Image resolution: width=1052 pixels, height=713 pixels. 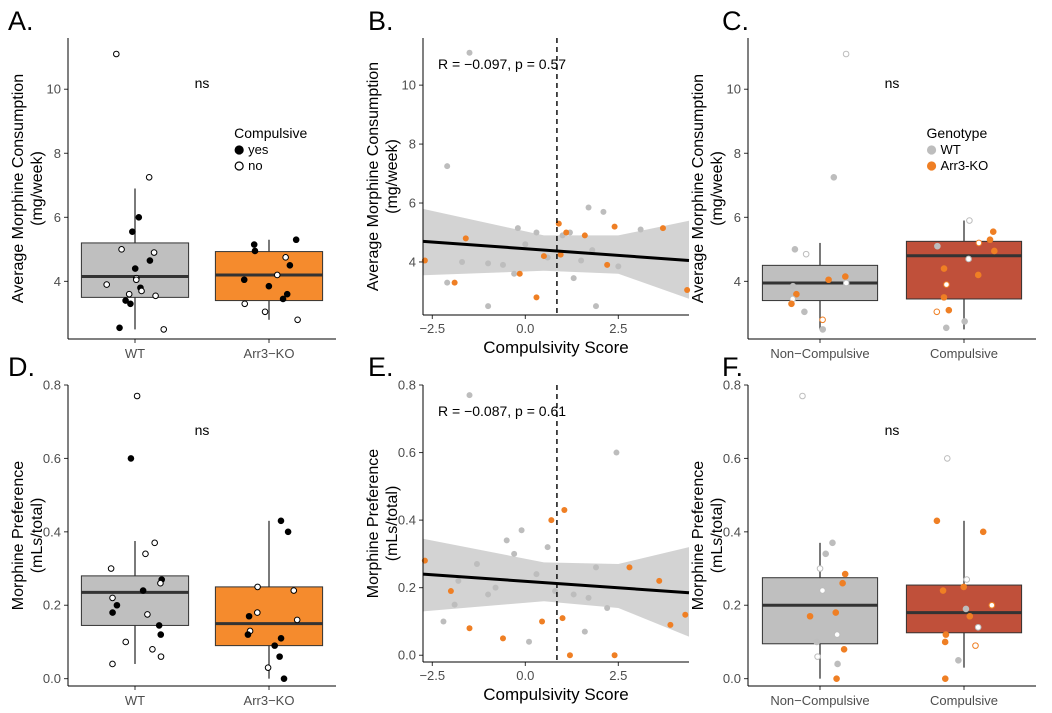 I want to click on legend-item: no, so click(x=255, y=165).